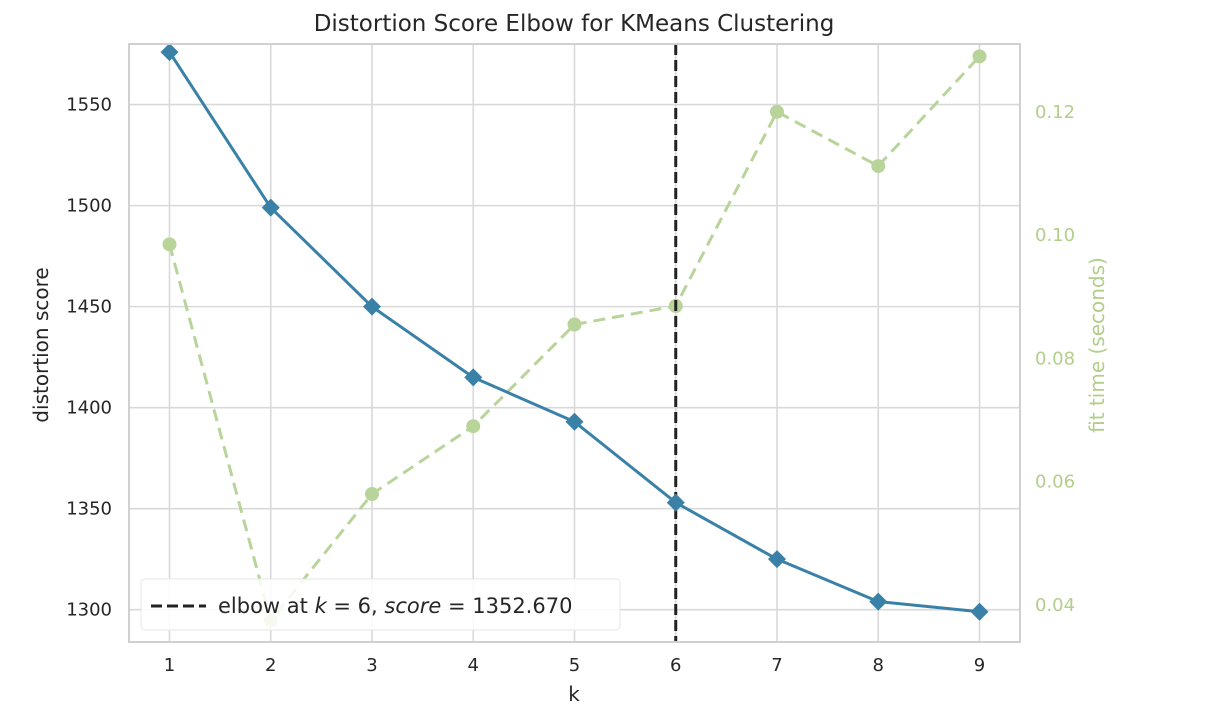  Describe the element at coordinates (89, 105) in the screenshot. I see `y-tick-label: 1550` at that location.